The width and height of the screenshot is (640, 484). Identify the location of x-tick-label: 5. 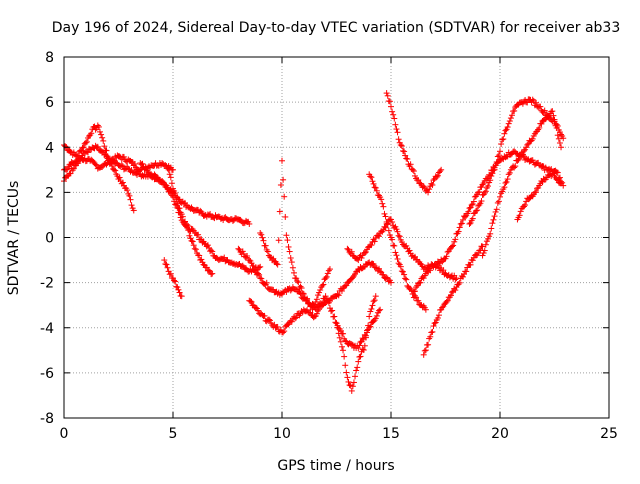
(173, 434).